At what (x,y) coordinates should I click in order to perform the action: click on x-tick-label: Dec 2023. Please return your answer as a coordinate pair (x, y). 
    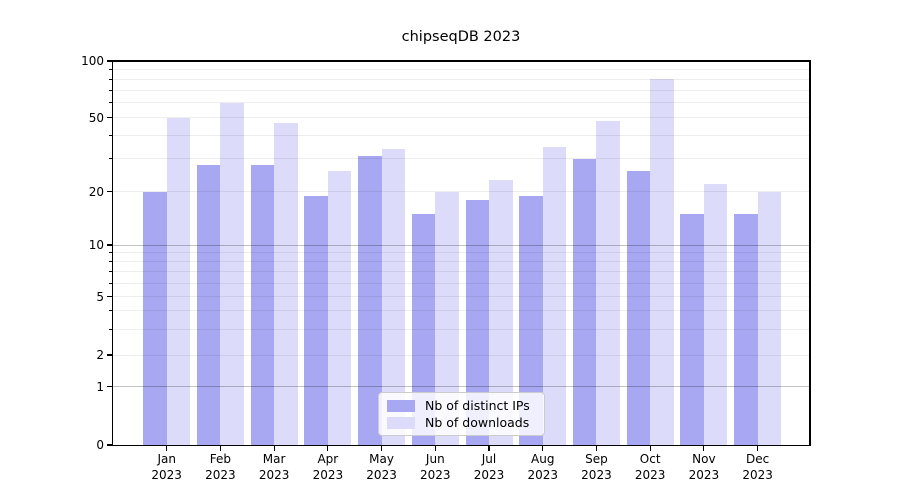
    Looking at the image, I should click on (758, 467).